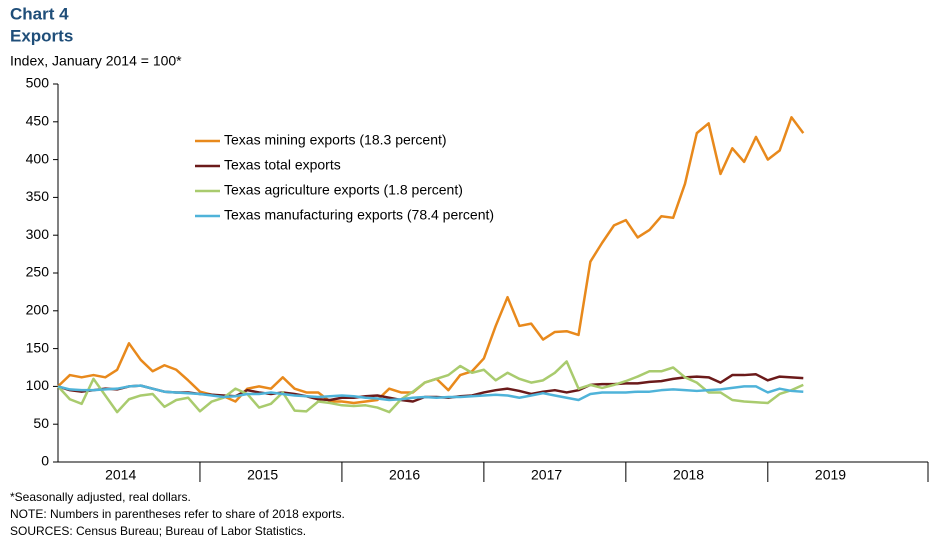  Describe the element at coordinates (38, 310) in the screenshot. I see `y-tick-label: 200` at that location.